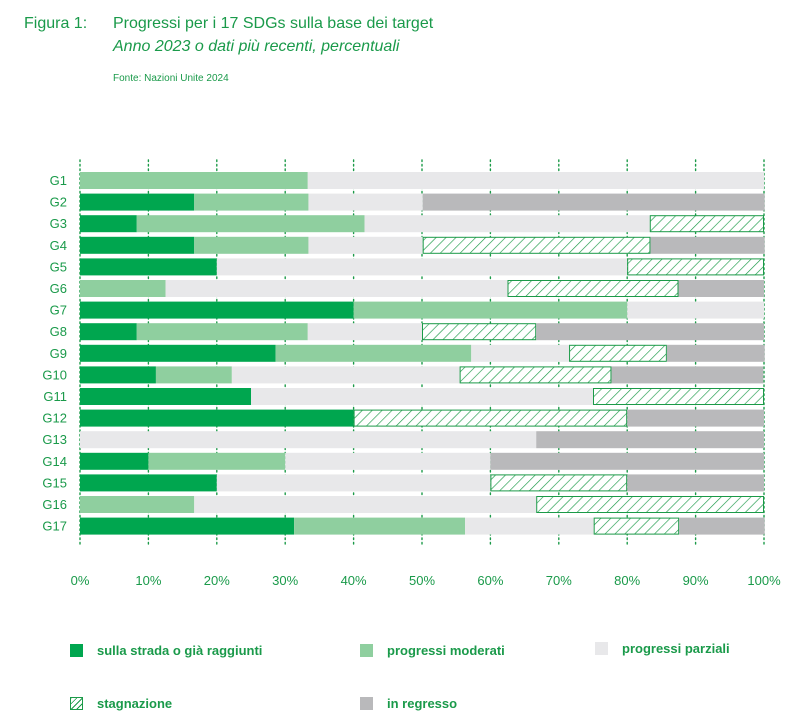 The width and height of the screenshot is (797, 722). I want to click on x-tick-label: 60%, so click(490, 580).